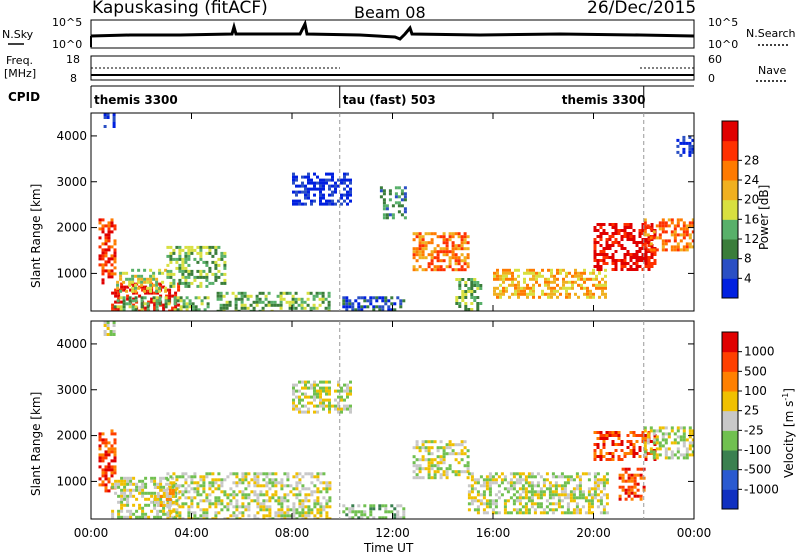 The width and height of the screenshot is (800, 554). I want to click on colorbar-tick-label: -500, so click(757, 470).